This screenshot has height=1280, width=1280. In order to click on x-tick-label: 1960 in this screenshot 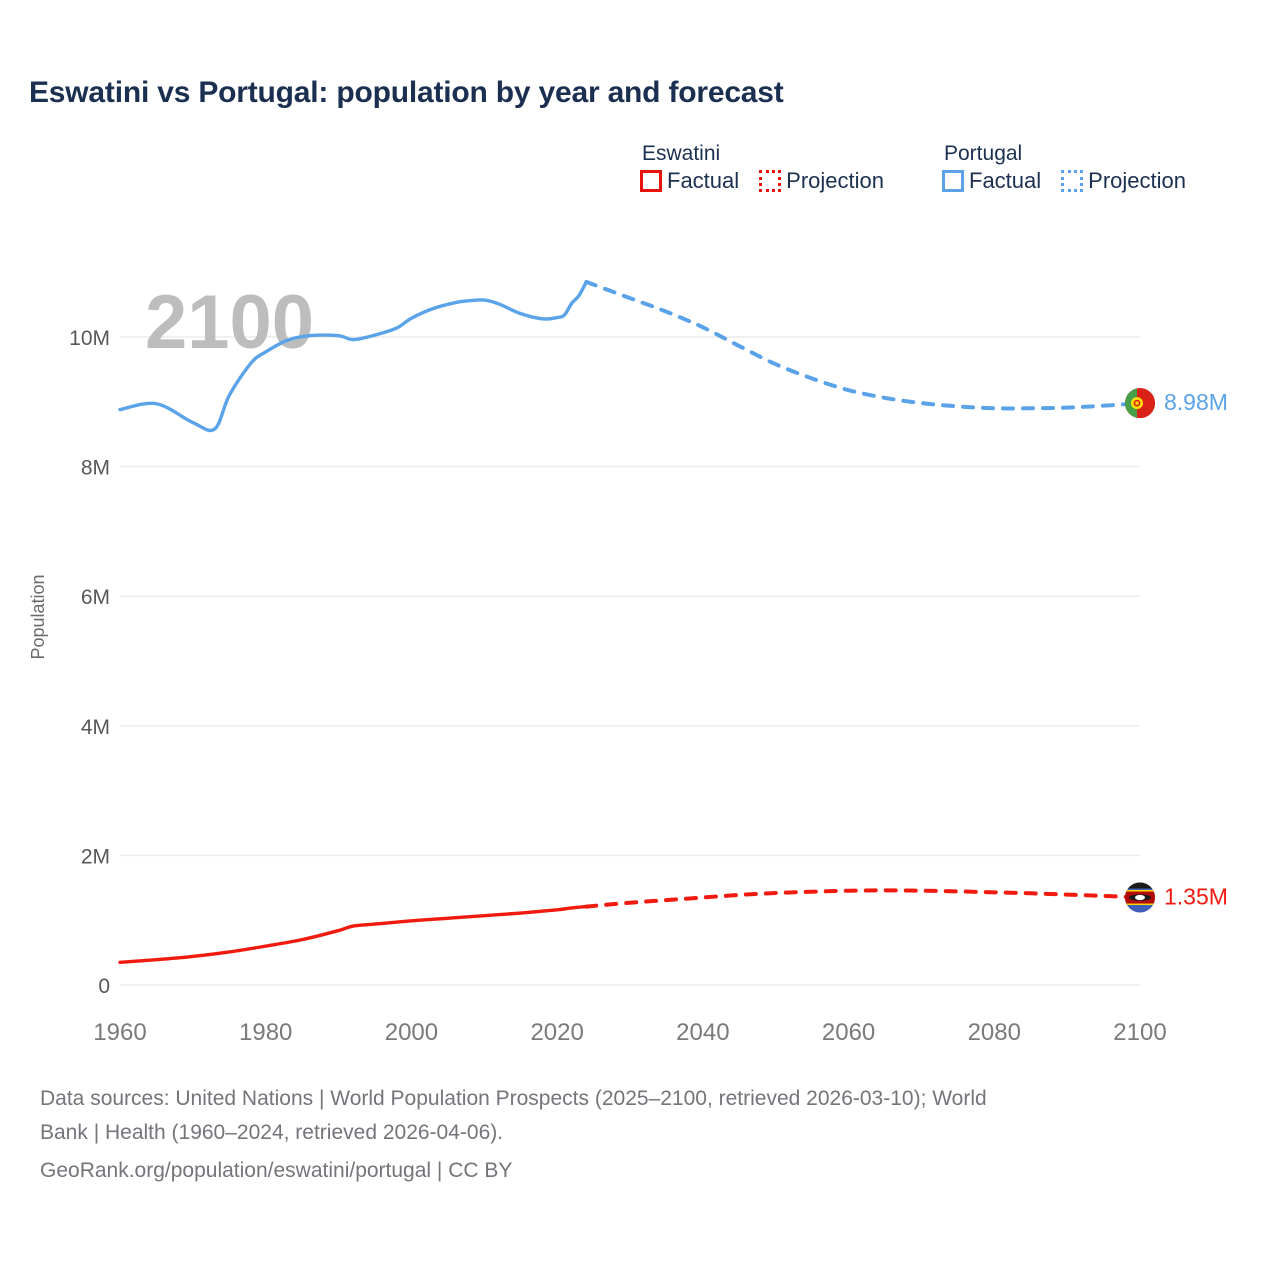, I will do `click(119, 1032)`.